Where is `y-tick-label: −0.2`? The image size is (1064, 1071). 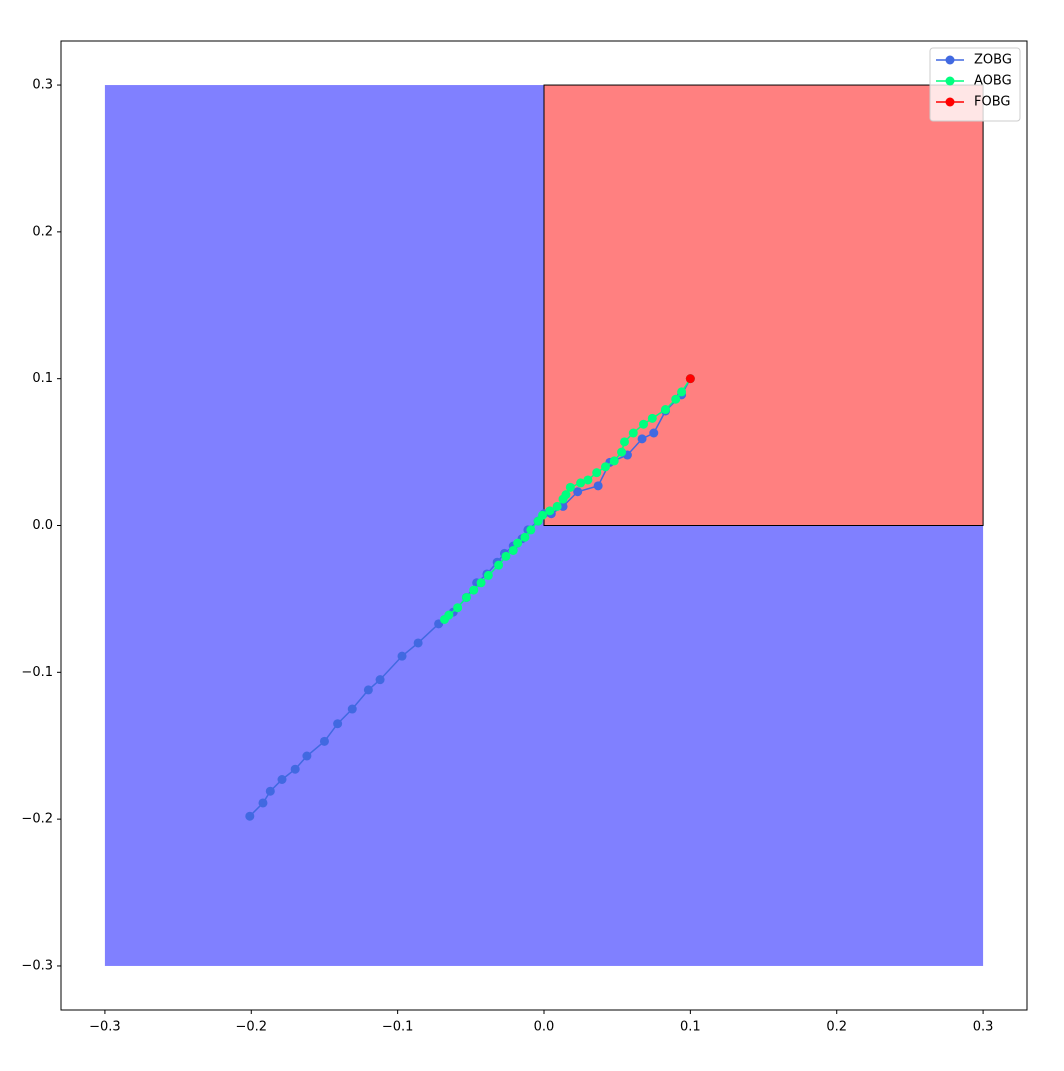
y-tick-label: −0.2 is located at coordinates (37, 819).